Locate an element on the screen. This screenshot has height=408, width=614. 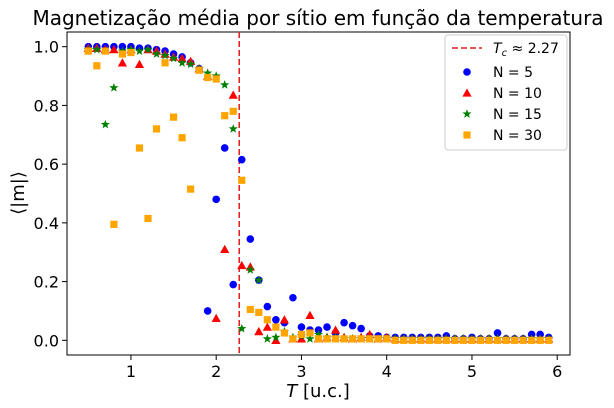
legend-tc-label: Tc ≈ 2.27 is located at coordinates (526, 50).